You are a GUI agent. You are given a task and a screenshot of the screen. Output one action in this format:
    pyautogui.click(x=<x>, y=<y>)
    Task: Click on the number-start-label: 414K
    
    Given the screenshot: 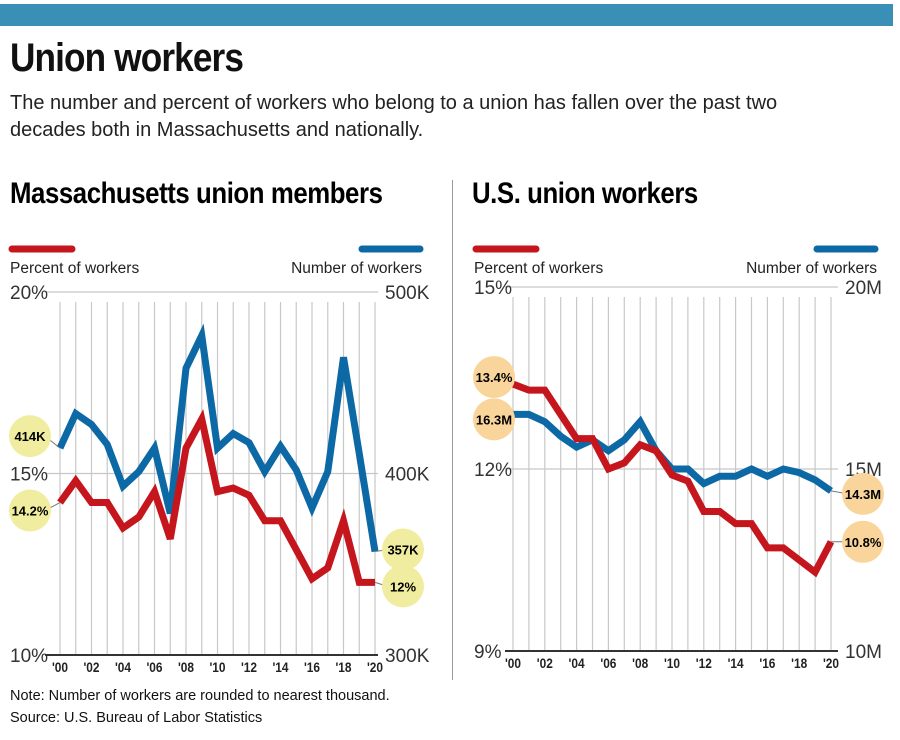 What is the action you would take?
    pyautogui.click(x=30, y=436)
    